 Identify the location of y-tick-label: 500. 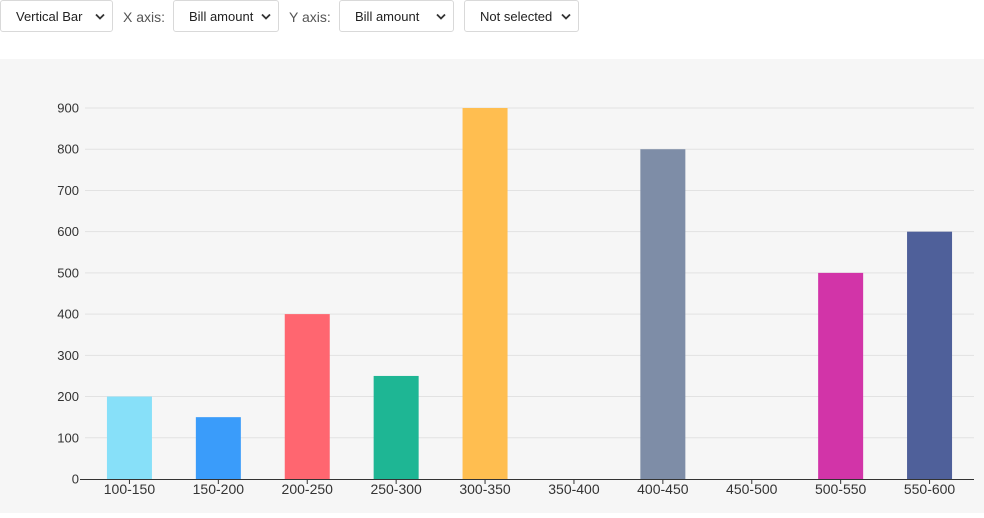
(68, 272).